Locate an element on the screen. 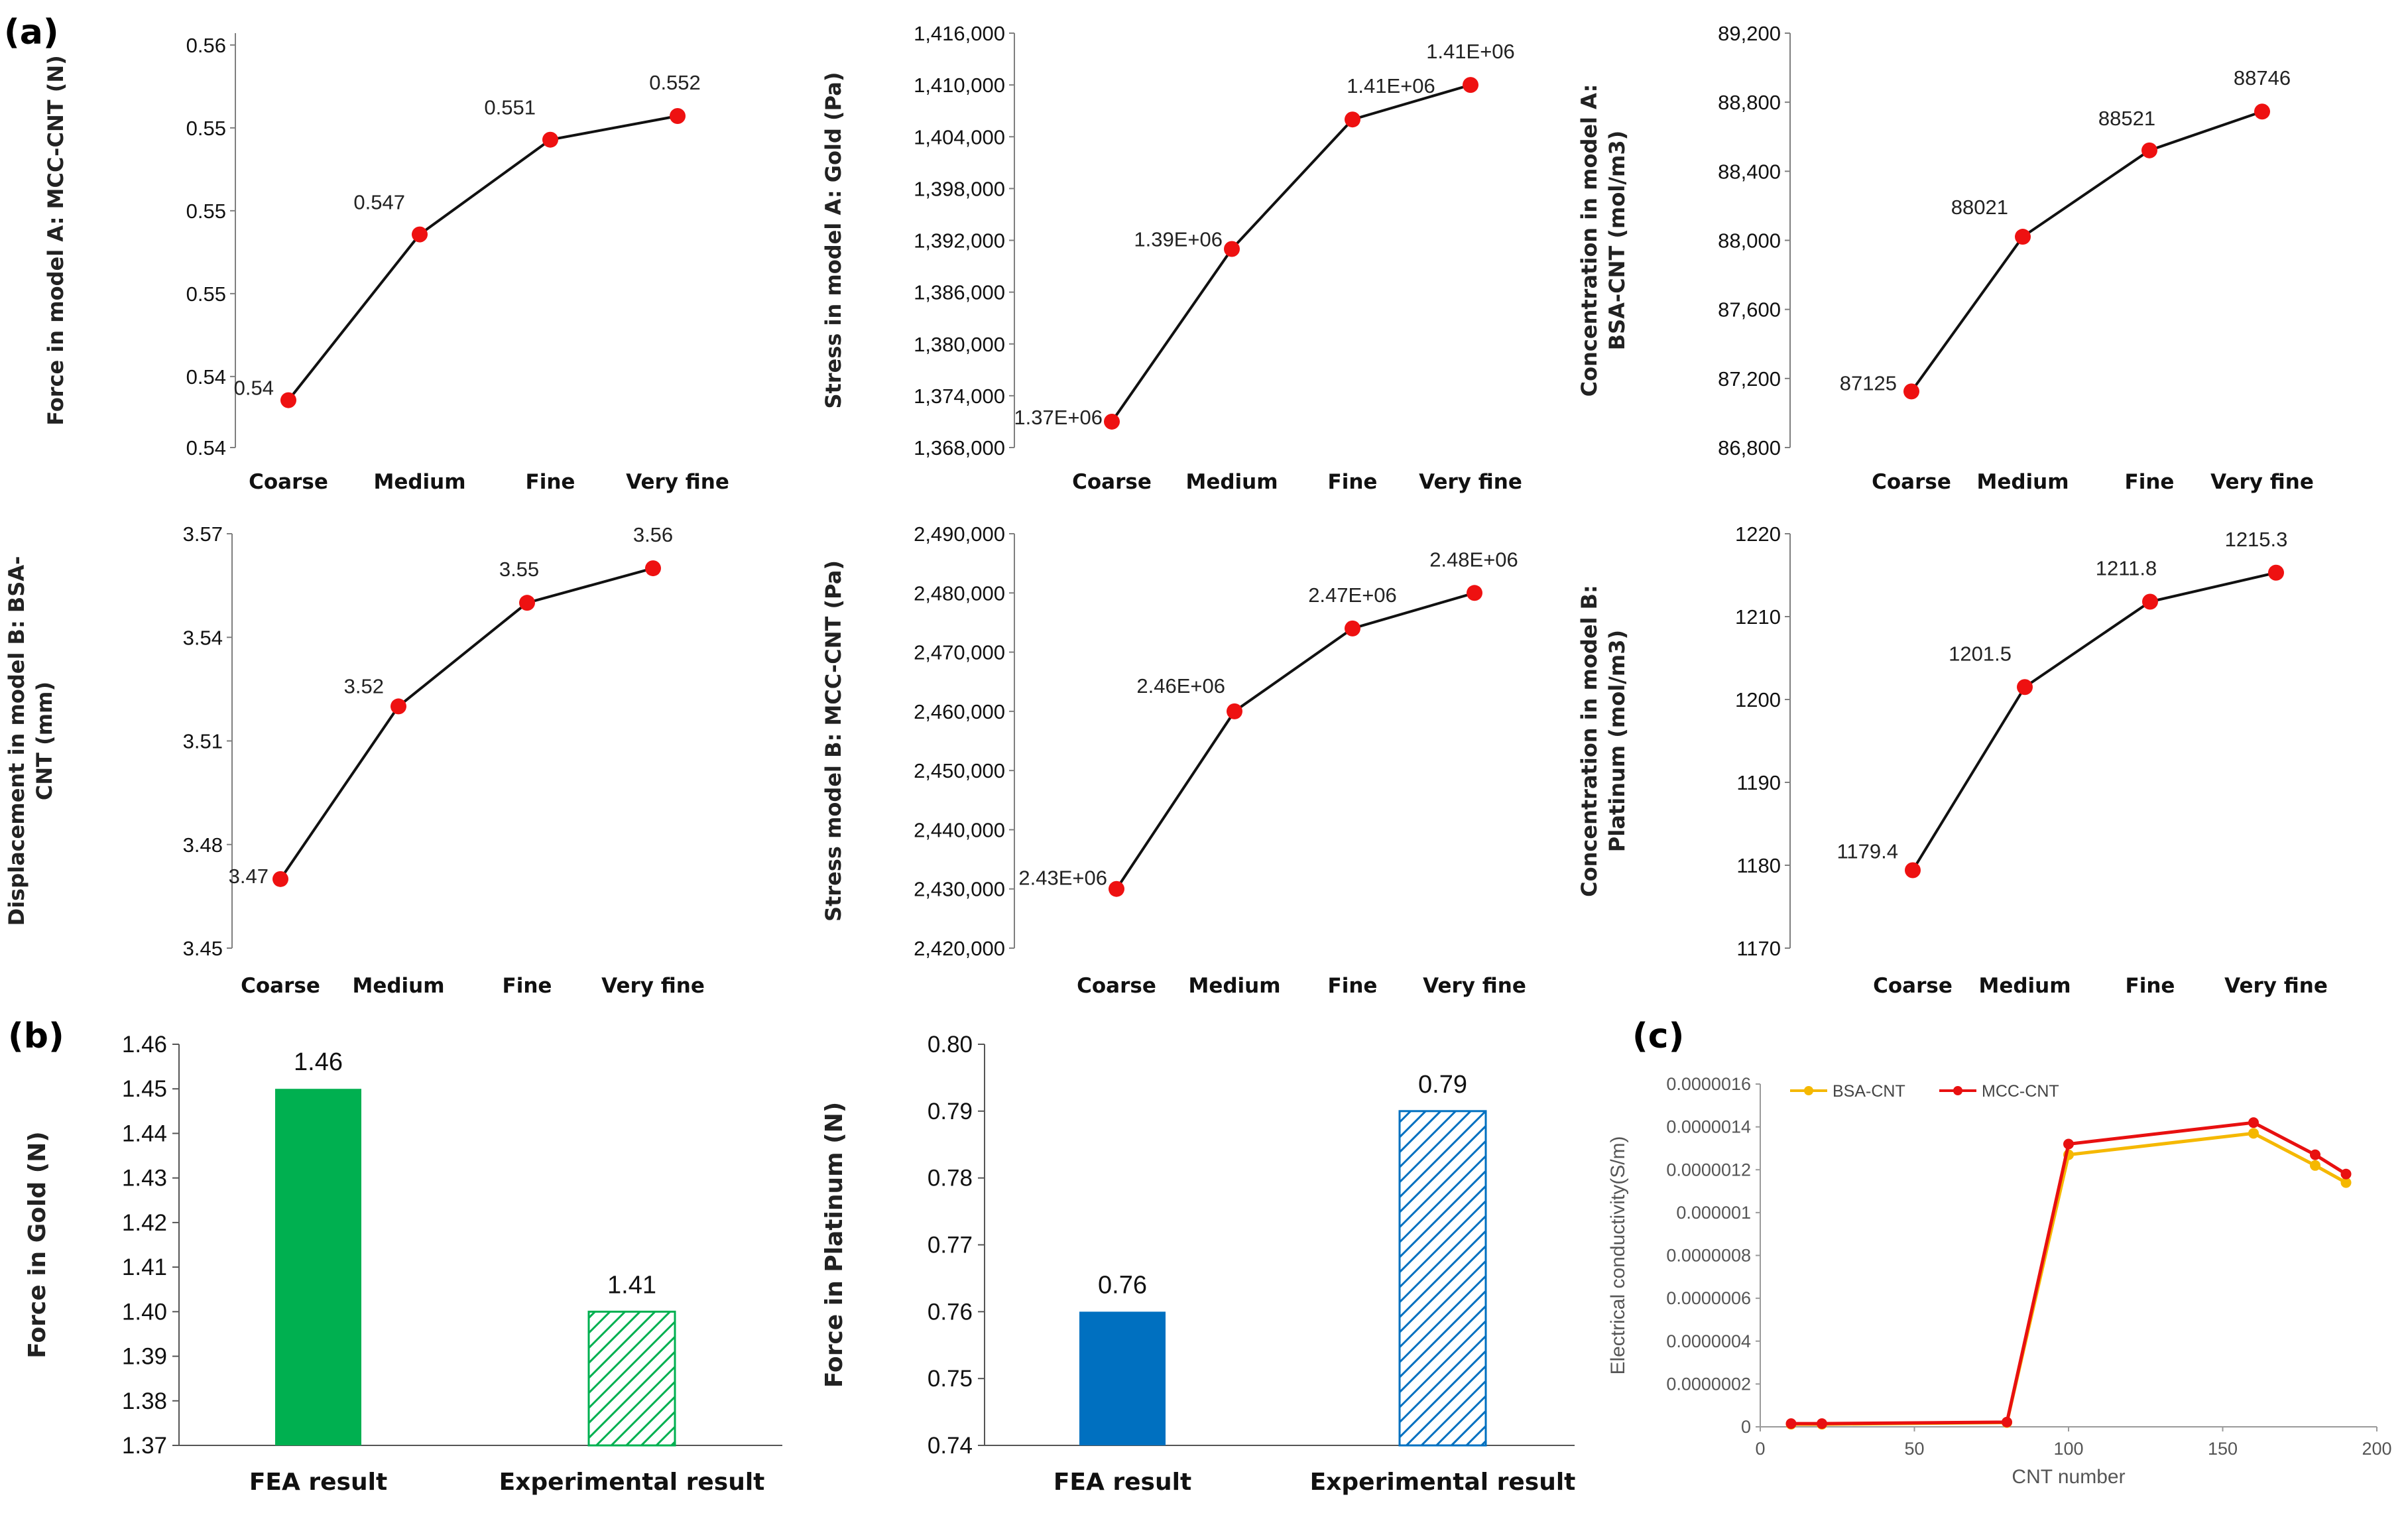 The height and width of the screenshot is (1517, 2408). y-tick-label: 0.80 is located at coordinates (951, 1045).